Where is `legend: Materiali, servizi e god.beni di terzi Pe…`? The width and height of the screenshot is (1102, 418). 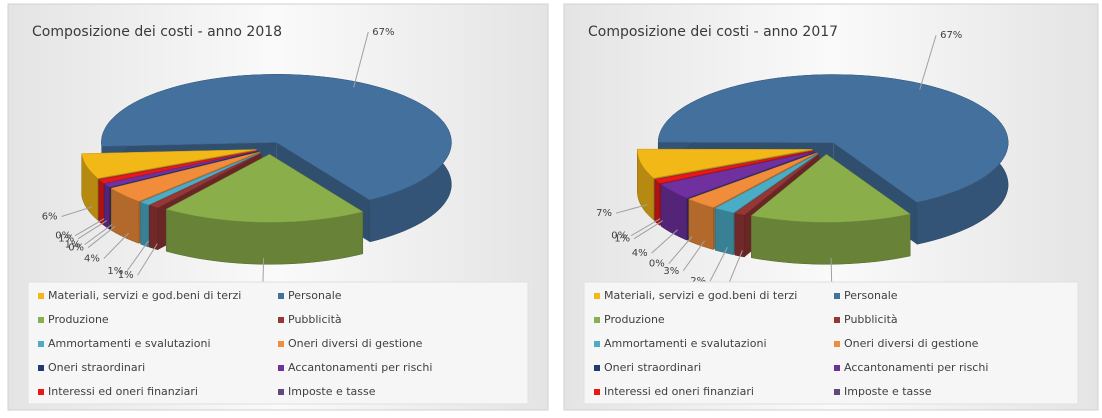 legend: Materiali, servizi e god.beni di terzi Pe… is located at coordinates (278, 343).